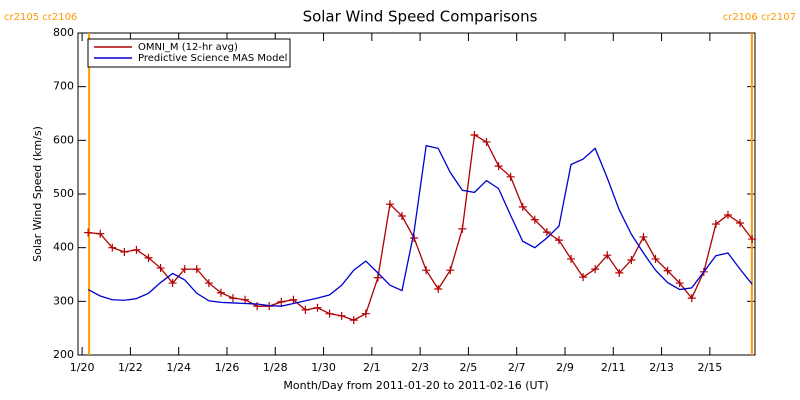 The height and width of the screenshot is (400, 800). I want to click on x-tick-label: 2/3, so click(420, 367).